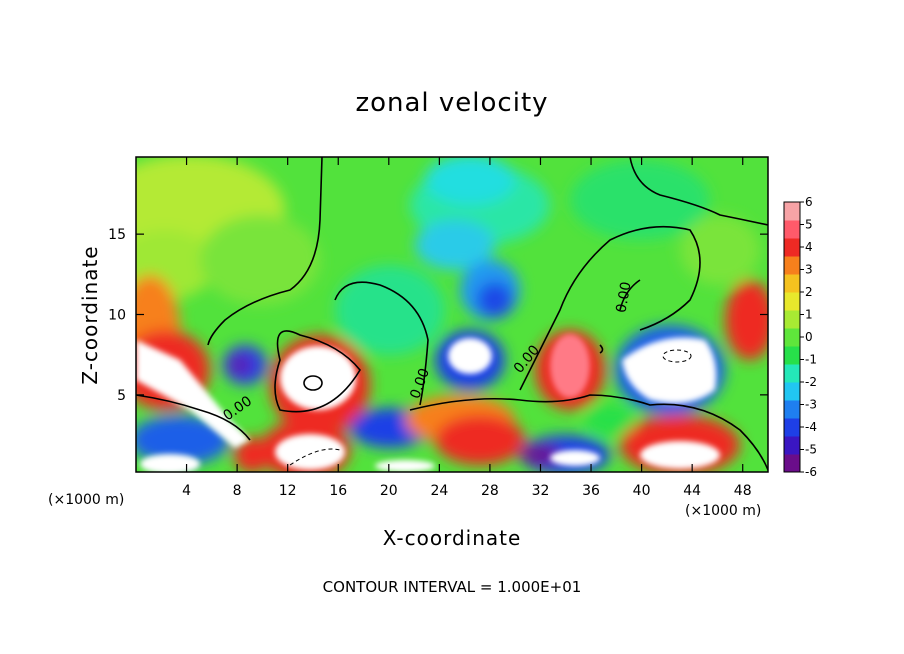  Describe the element at coordinates (809, 337) in the screenshot. I see `colorbar-tick-label: 0` at that location.